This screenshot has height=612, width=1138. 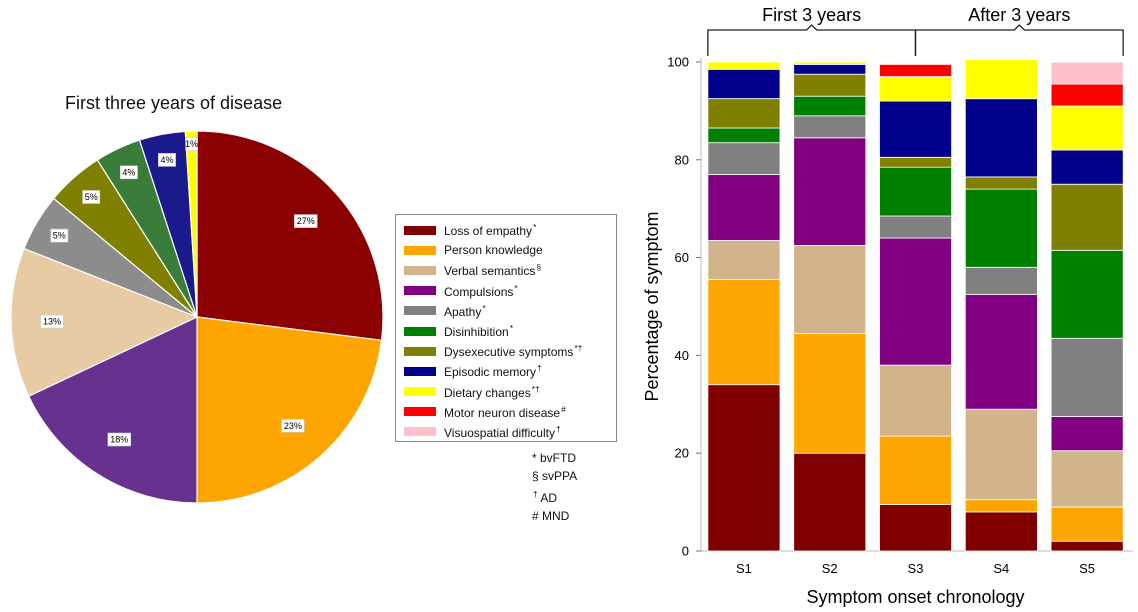 What do you see at coordinates (915, 71) in the screenshot?
I see `bar-segment-s3-motor-neuron-disease` at bounding box center [915, 71].